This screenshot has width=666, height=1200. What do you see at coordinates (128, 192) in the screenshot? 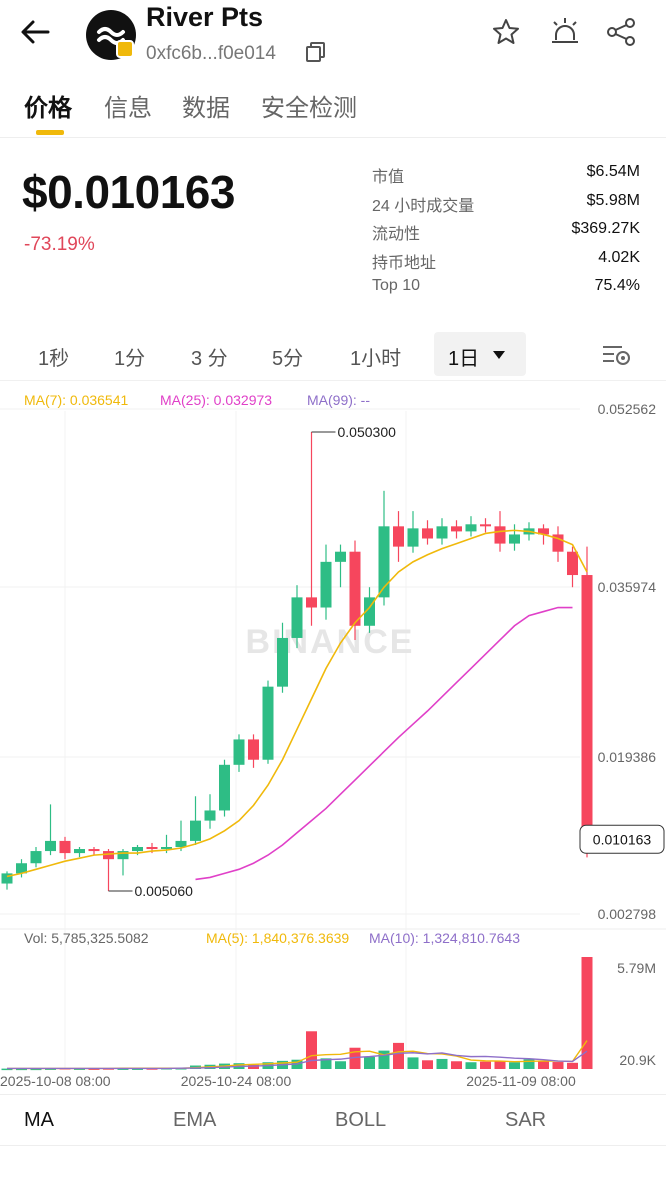
I see `current-price: $0.010163` at bounding box center [128, 192].